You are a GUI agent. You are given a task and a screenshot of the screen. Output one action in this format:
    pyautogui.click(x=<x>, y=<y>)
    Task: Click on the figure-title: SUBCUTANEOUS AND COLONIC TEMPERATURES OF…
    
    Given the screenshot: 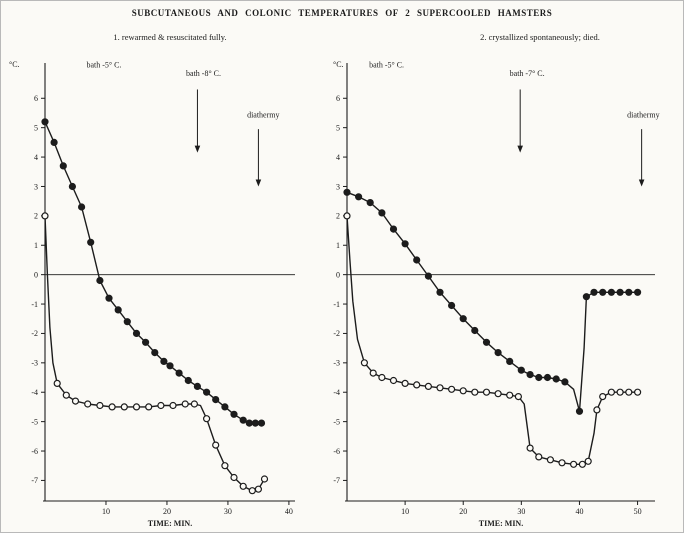 What is the action you would take?
    pyautogui.click(x=342, y=13)
    